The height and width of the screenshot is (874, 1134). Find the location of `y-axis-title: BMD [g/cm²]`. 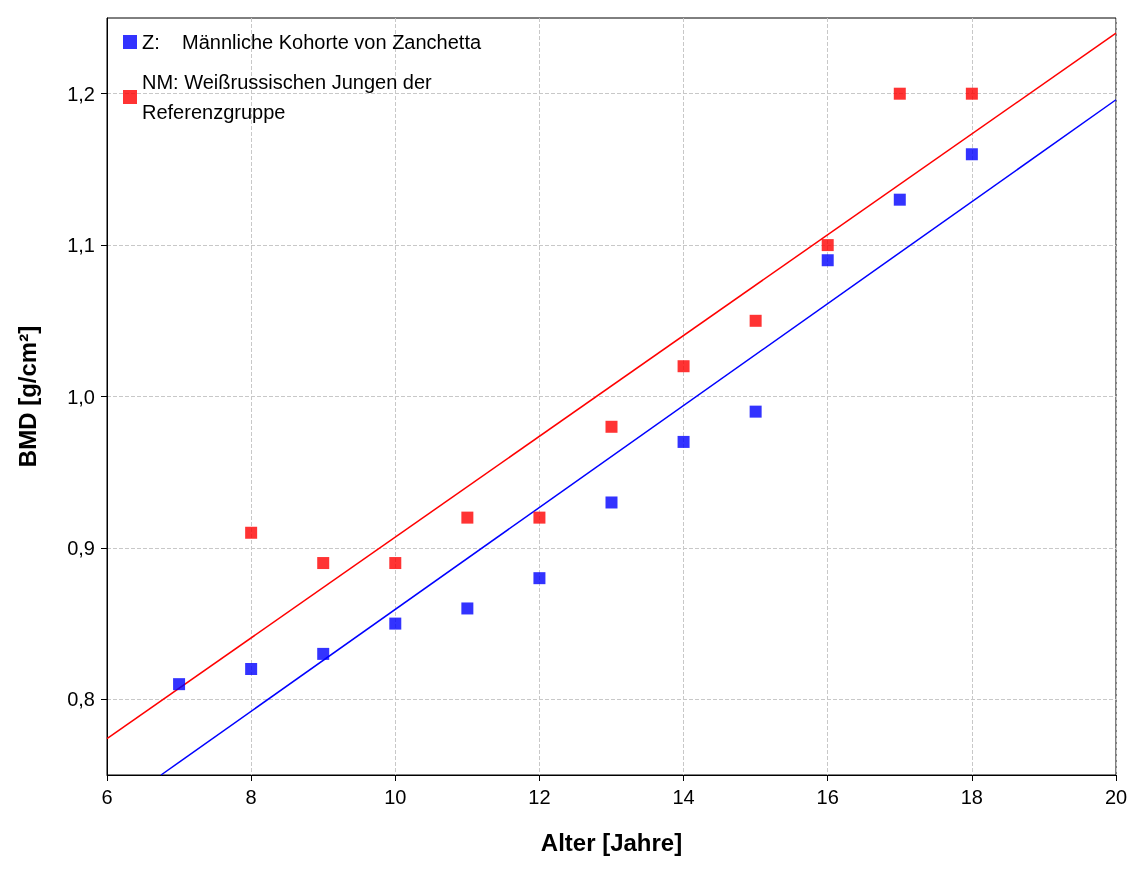

y-axis-title: BMD [g/cm²] is located at coordinates (27, 396).